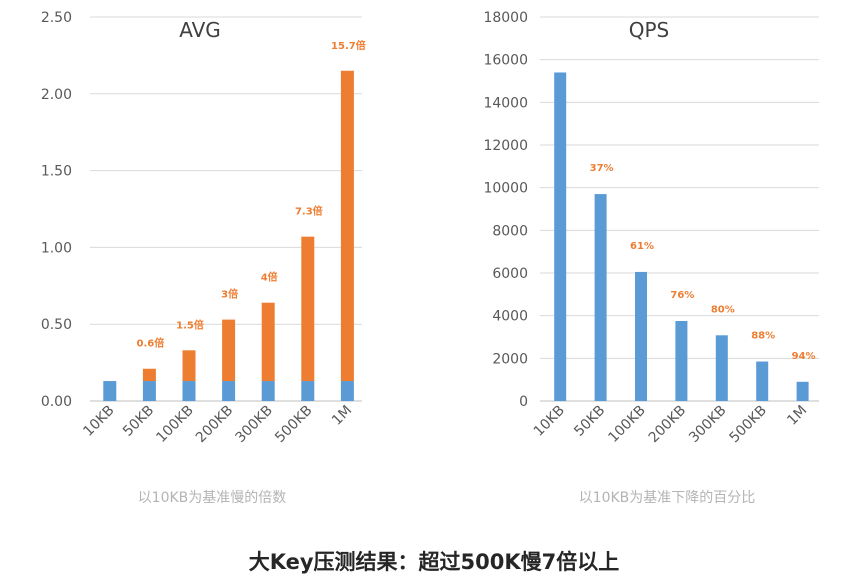 Image resolution: width=868 pixels, height=583 pixels. What do you see at coordinates (212, 497) in the screenshot?
I see `avg-chart-note: 以10KB为基准慢的倍数` at bounding box center [212, 497].